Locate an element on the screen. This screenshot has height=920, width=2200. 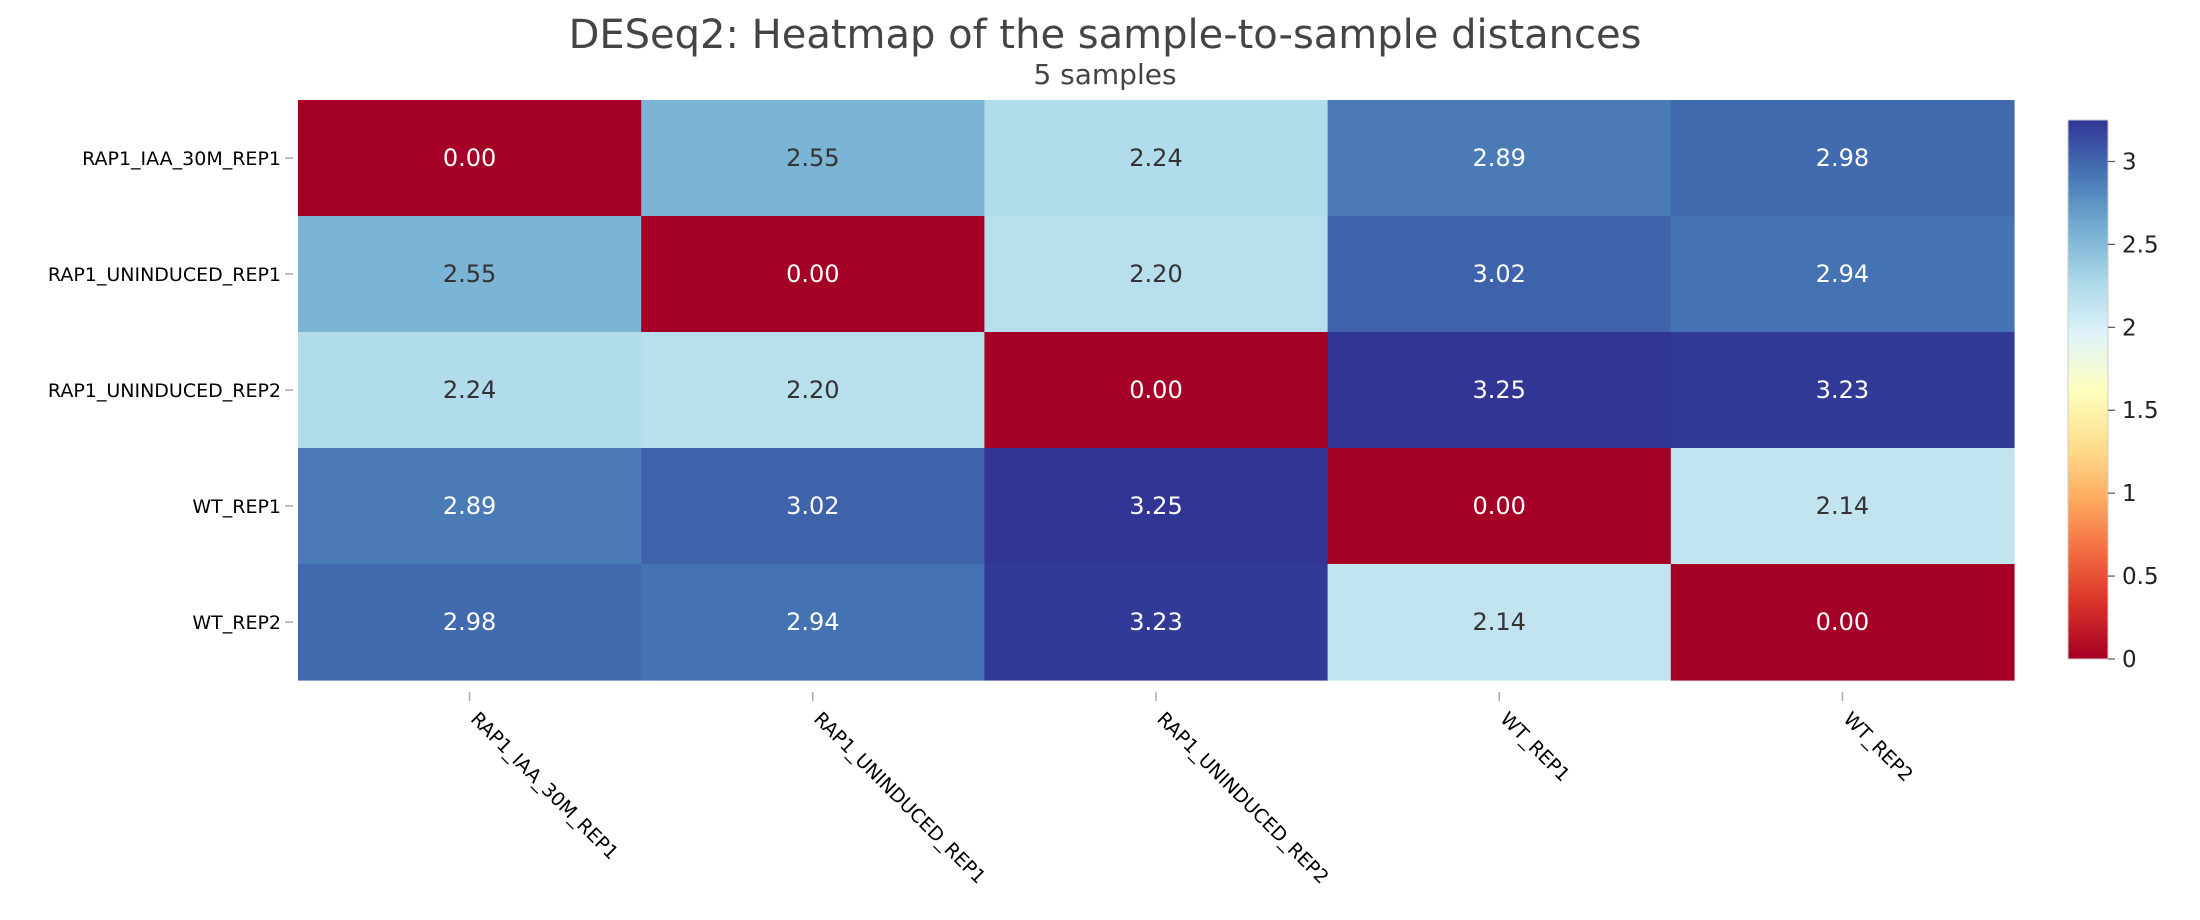
column-tick-label: RAP1_IAA_30M_REP1 is located at coordinates (544, 786).